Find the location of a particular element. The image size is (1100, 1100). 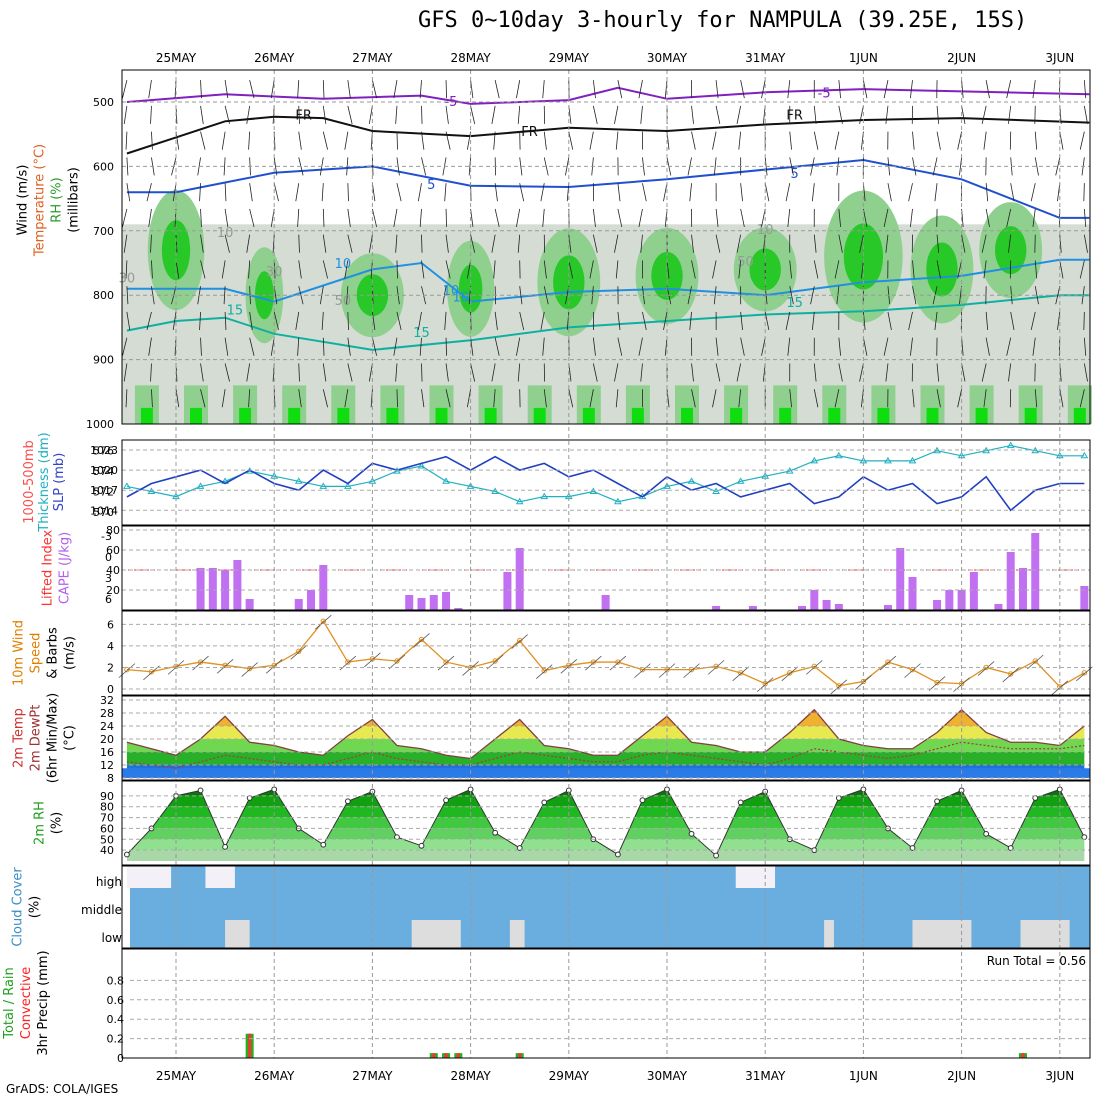

precip-tick-label: 0.4 is located at coordinates (116, 1019).